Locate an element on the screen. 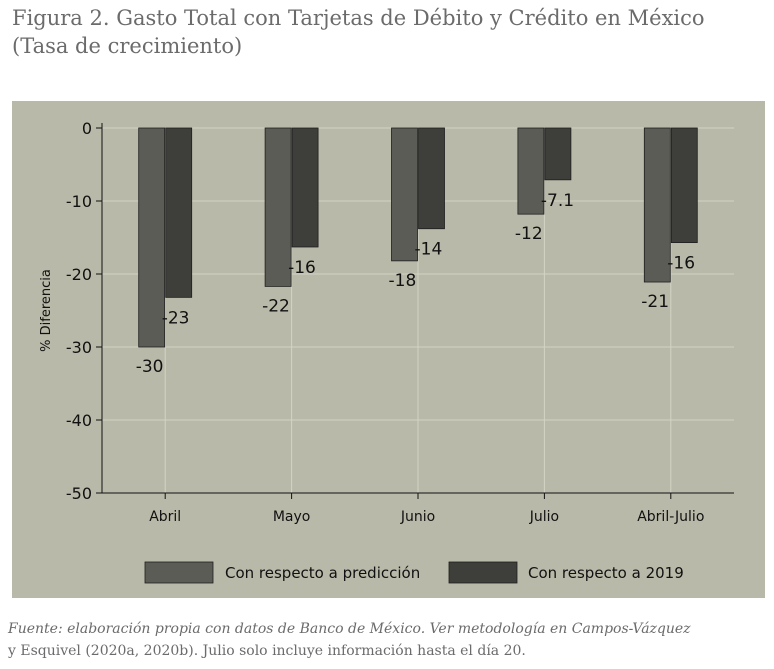 The image size is (774, 669). y-tick-label: 0 is located at coordinates (87, 128).